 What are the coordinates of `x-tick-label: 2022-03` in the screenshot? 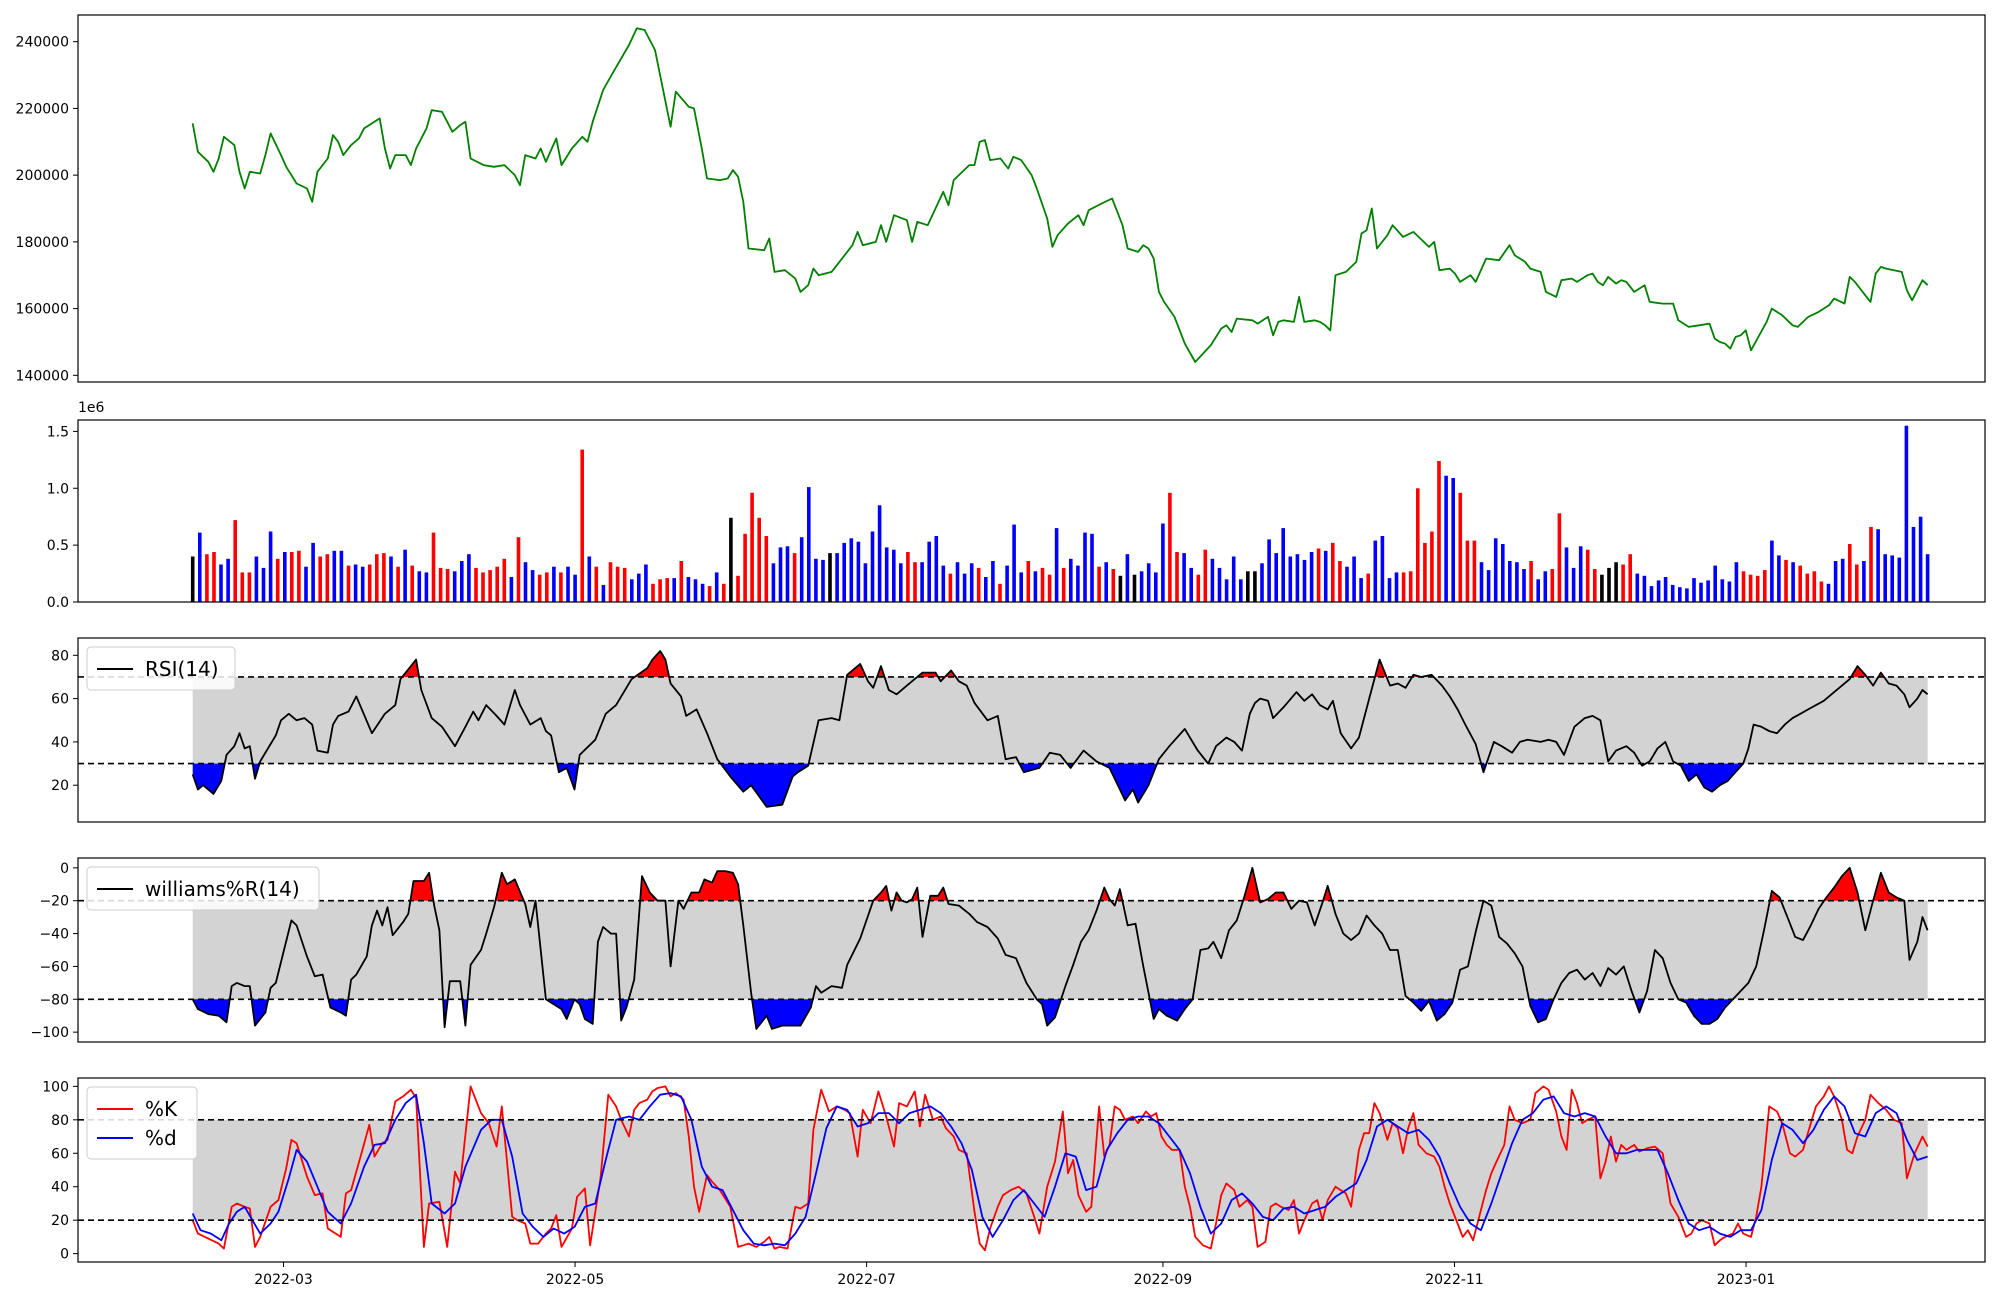 It's located at (283, 1280).